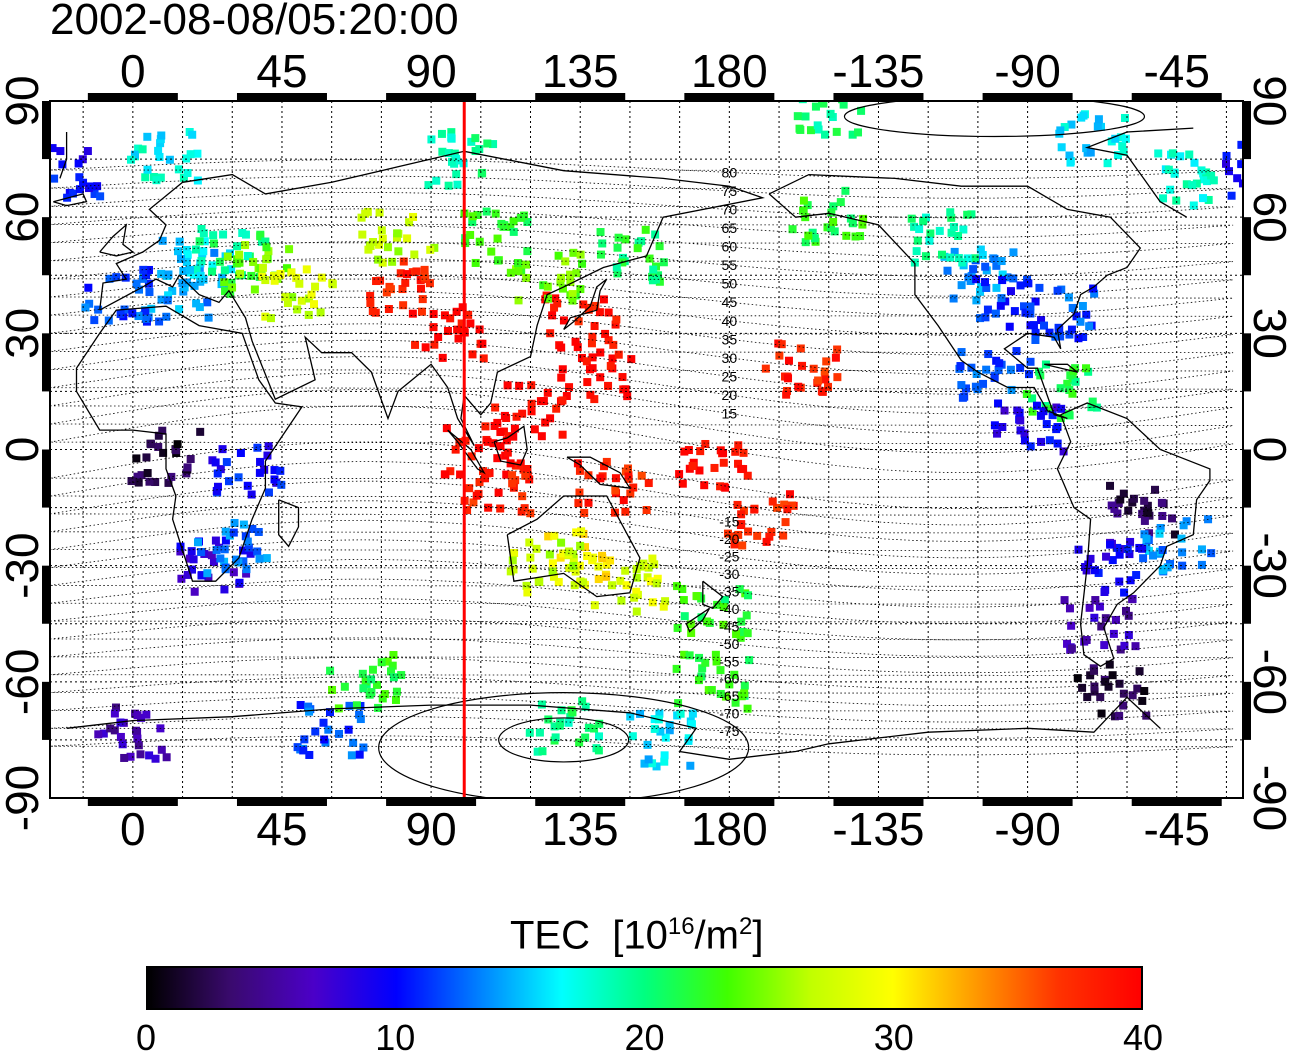 This screenshot has width=1292, height=1058. What do you see at coordinates (644, 988) in the screenshot?
I see `tec-colorbar` at bounding box center [644, 988].